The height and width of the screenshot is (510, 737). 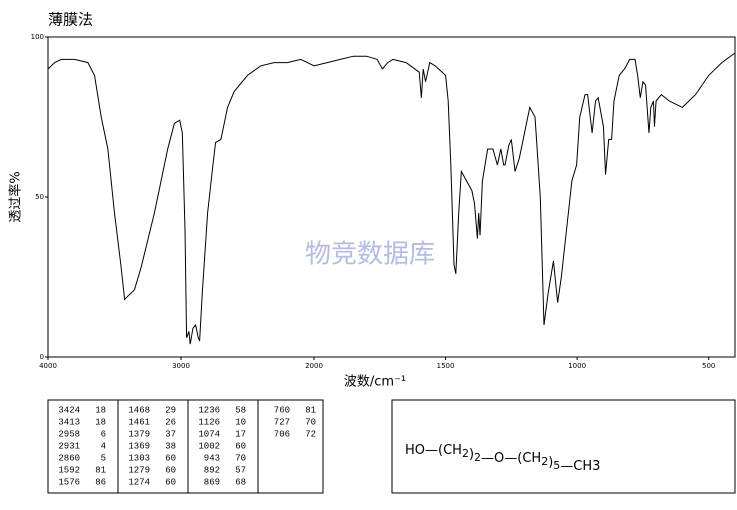 I want to click on peak-wavenumber: 1461, so click(x=139, y=422).